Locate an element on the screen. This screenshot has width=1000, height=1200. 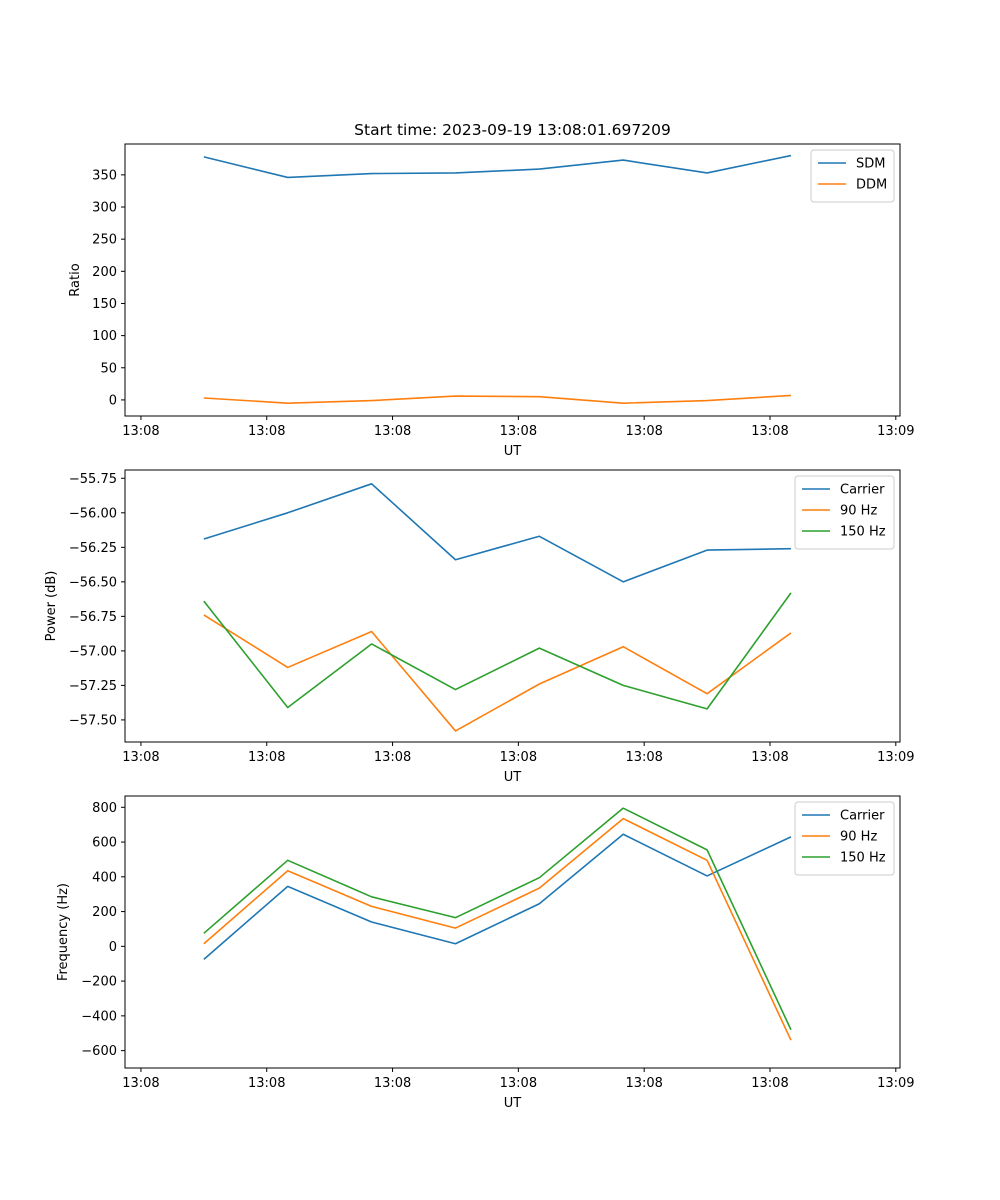
panel2-legend-label: Carrier is located at coordinates (862, 490).